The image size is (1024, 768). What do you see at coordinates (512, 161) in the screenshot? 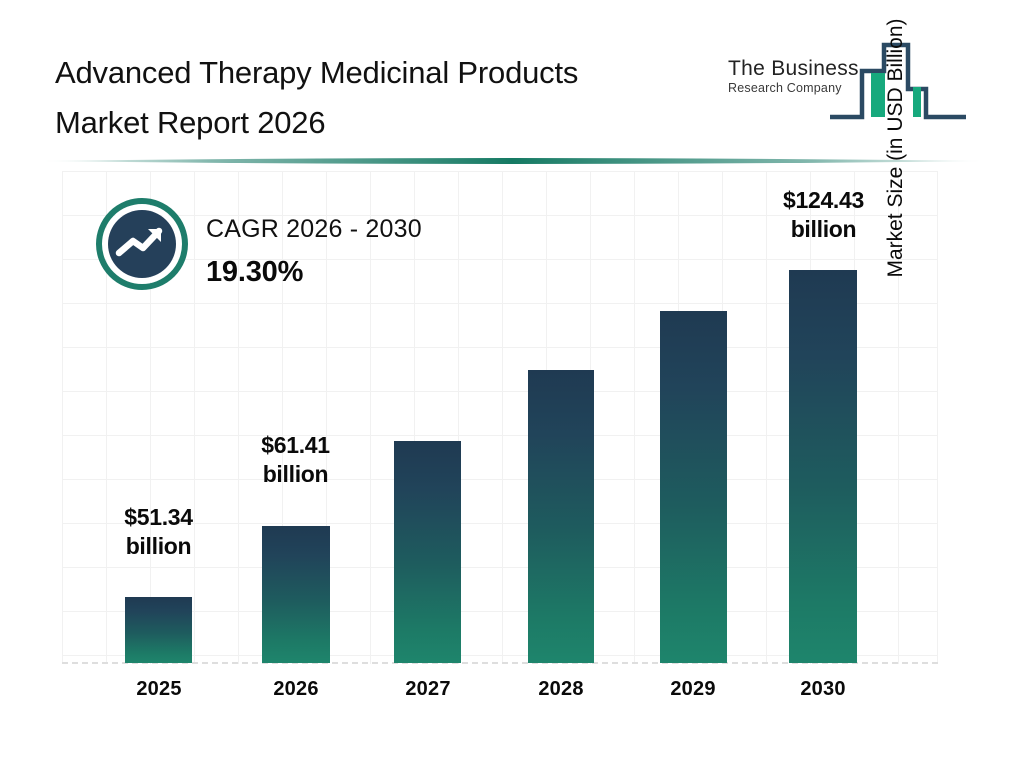
I see `header-divider` at bounding box center [512, 161].